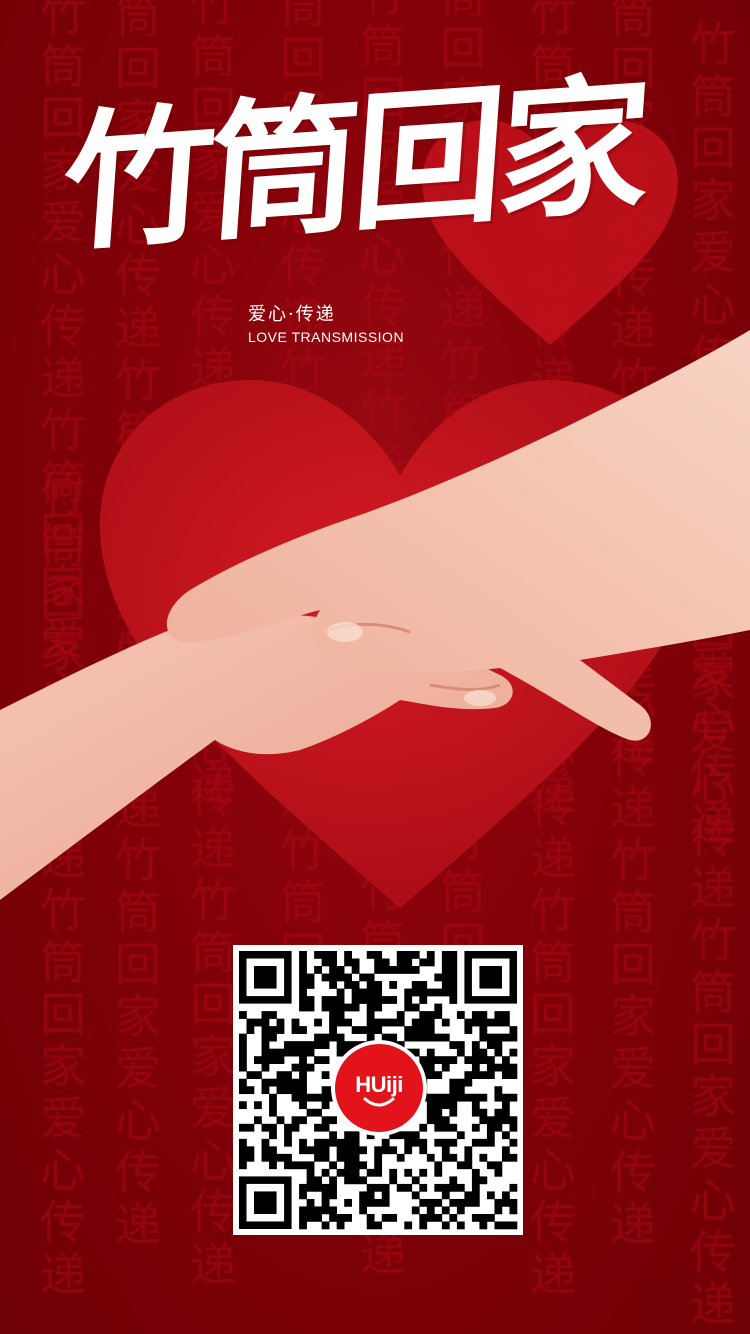 This screenshot has height=1334, width=750. I want to click on huiji-logo-text: HUiji, so click(379, 1084).